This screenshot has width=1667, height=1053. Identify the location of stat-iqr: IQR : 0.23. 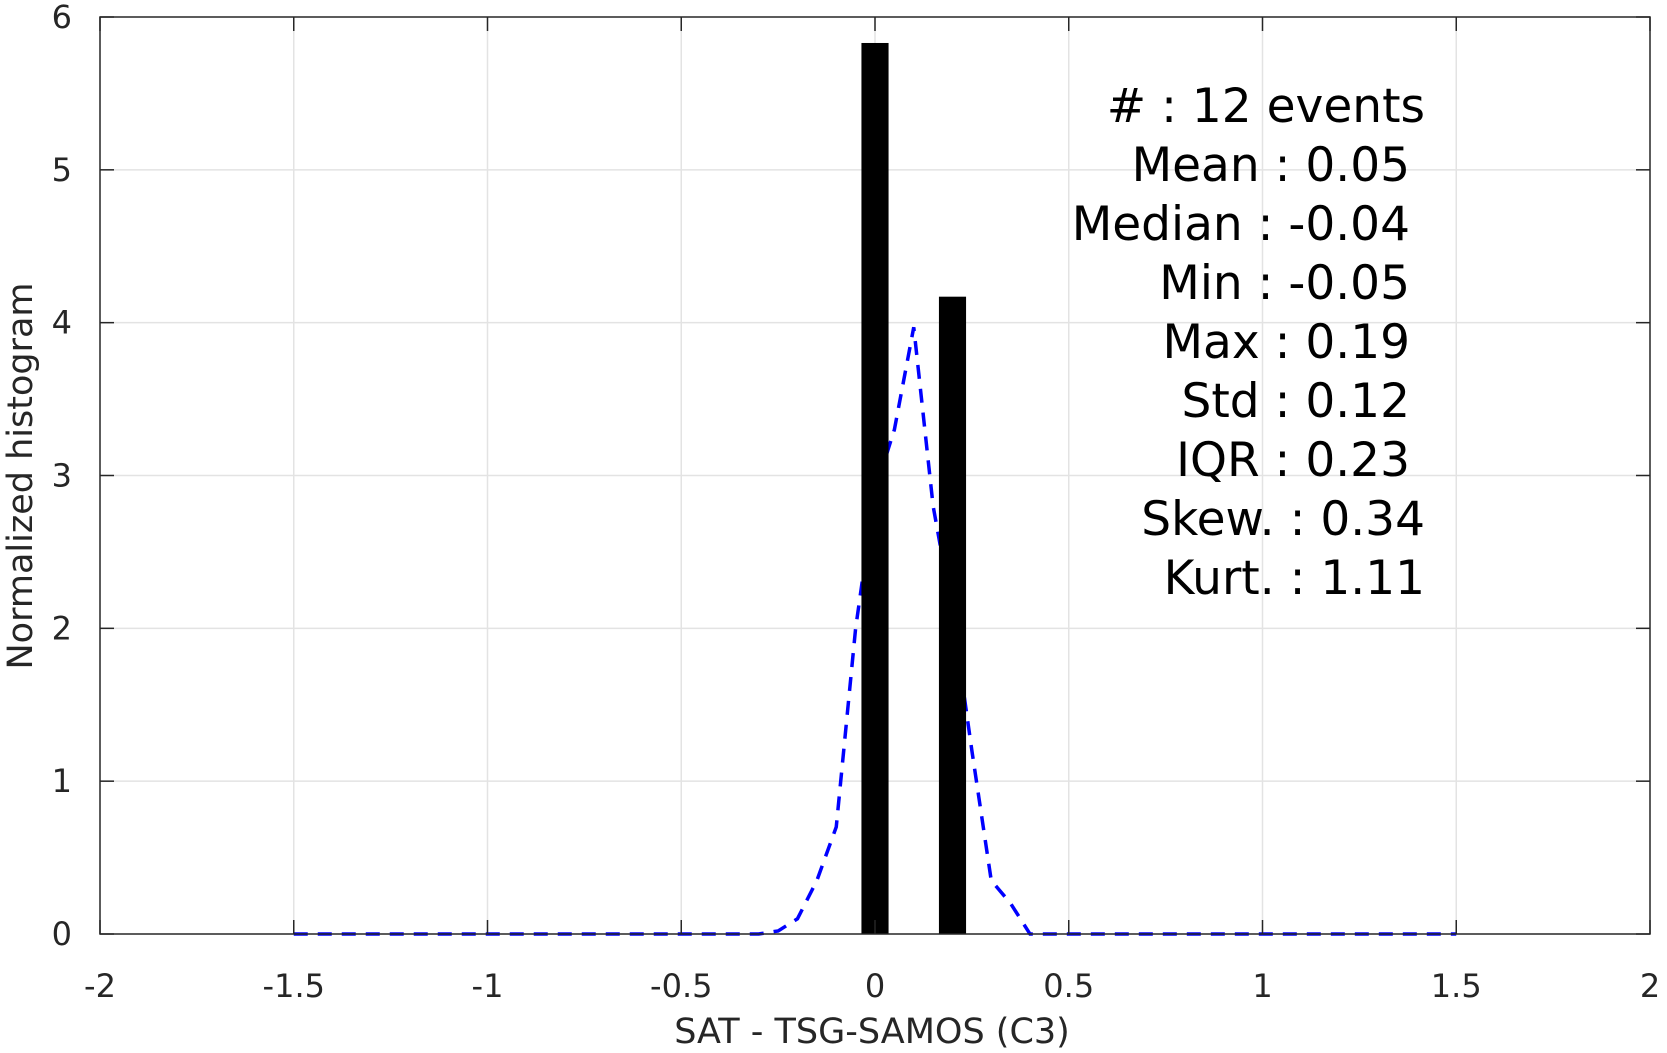
(1293, 460).